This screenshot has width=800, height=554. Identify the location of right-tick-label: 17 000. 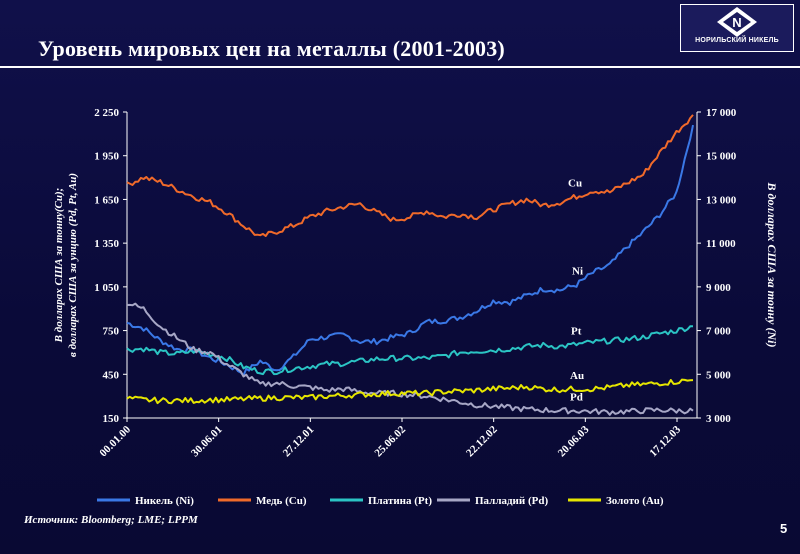
(721, 113).